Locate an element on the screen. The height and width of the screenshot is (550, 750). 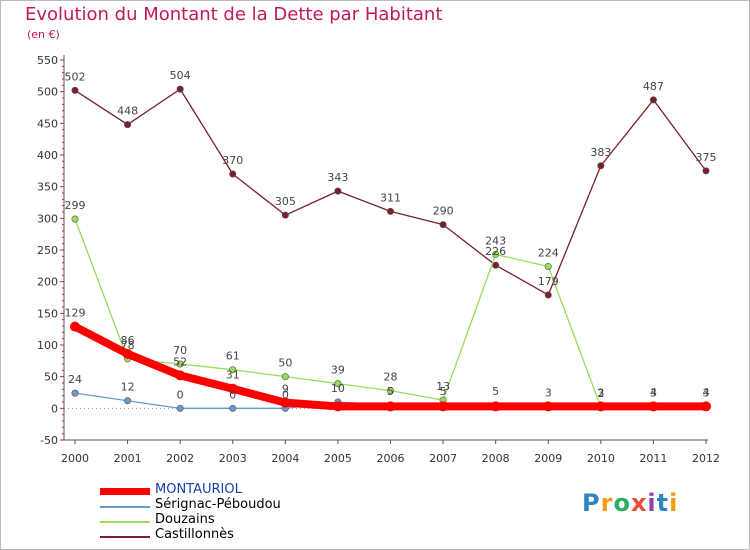
data-label: 290 is located at coordinates (443, 211).